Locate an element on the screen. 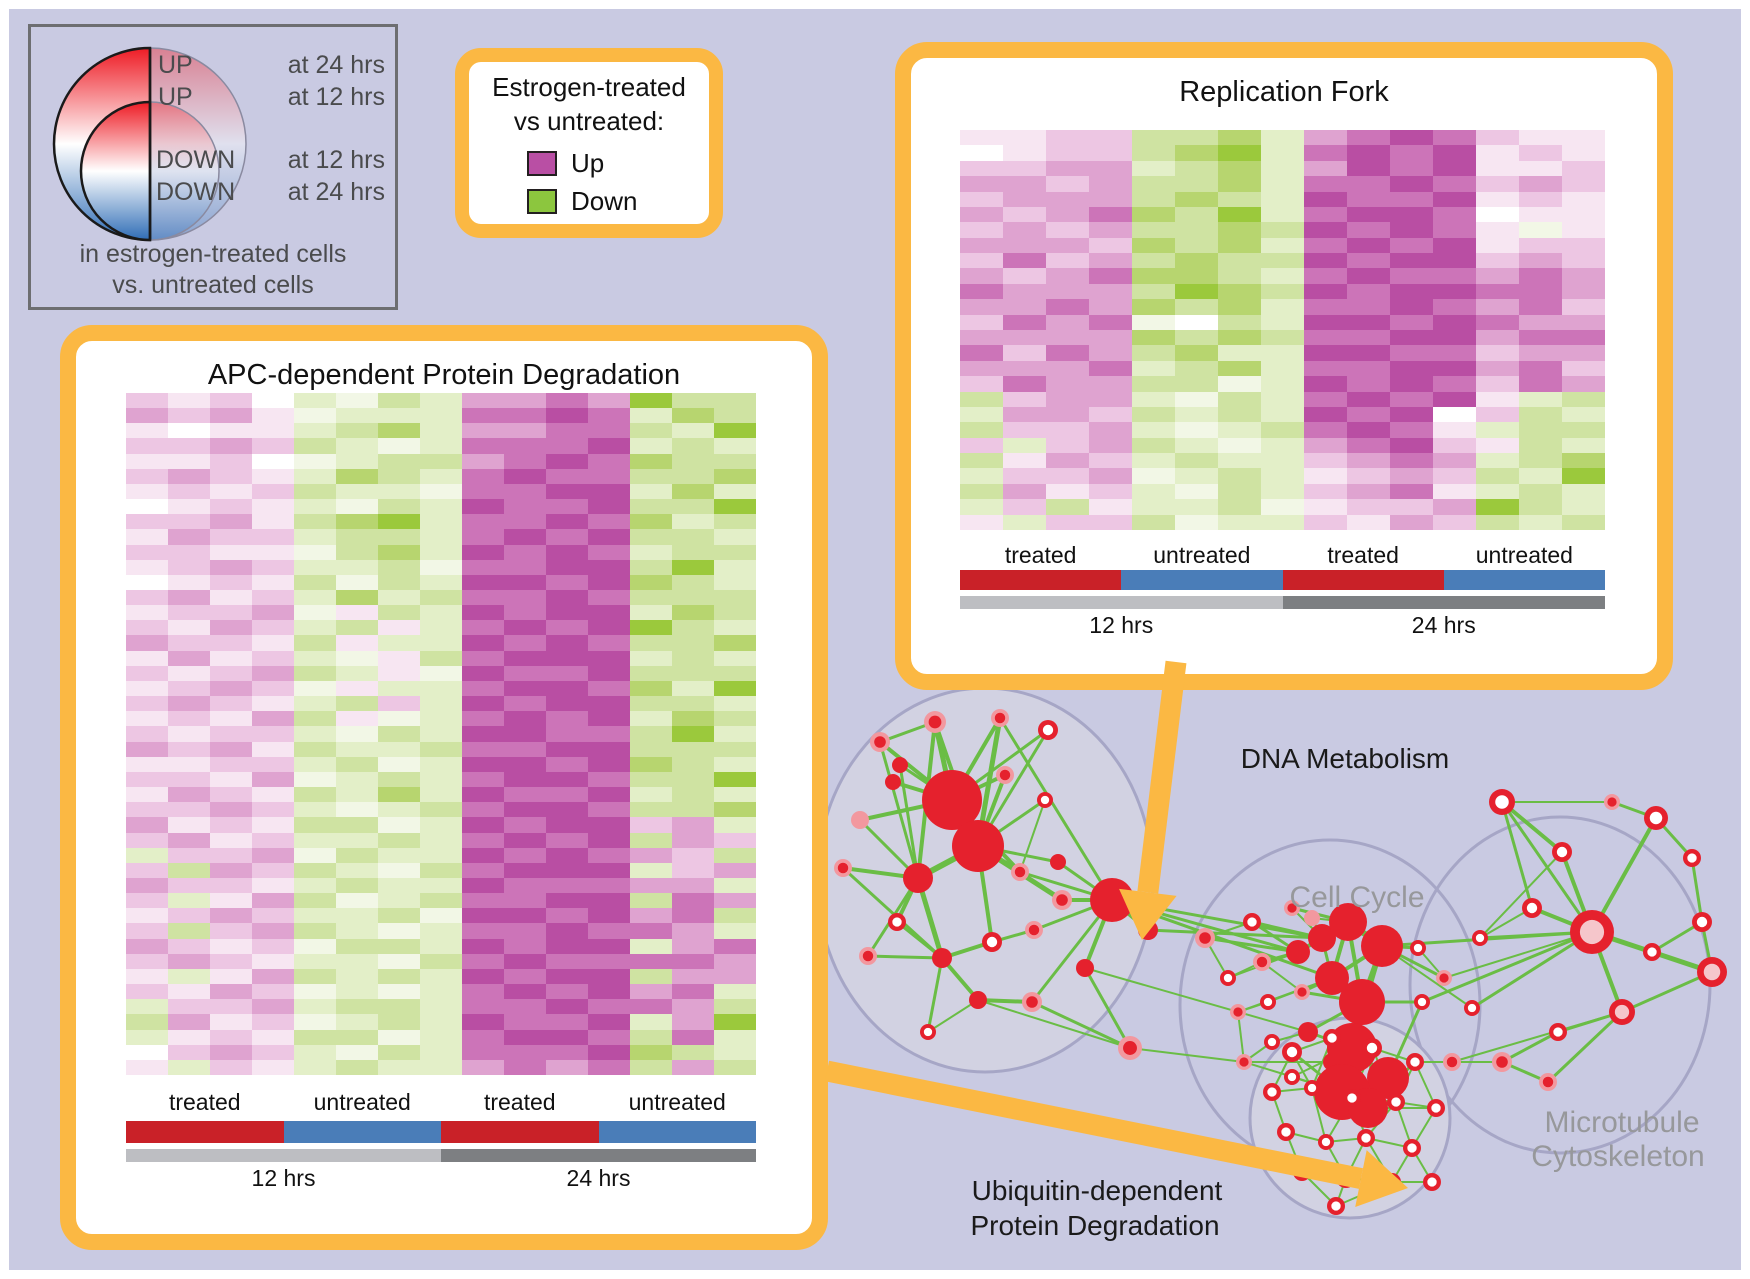 The image size is (1750, 1279). hrs12-bar is located at coordinates (283, 1155).